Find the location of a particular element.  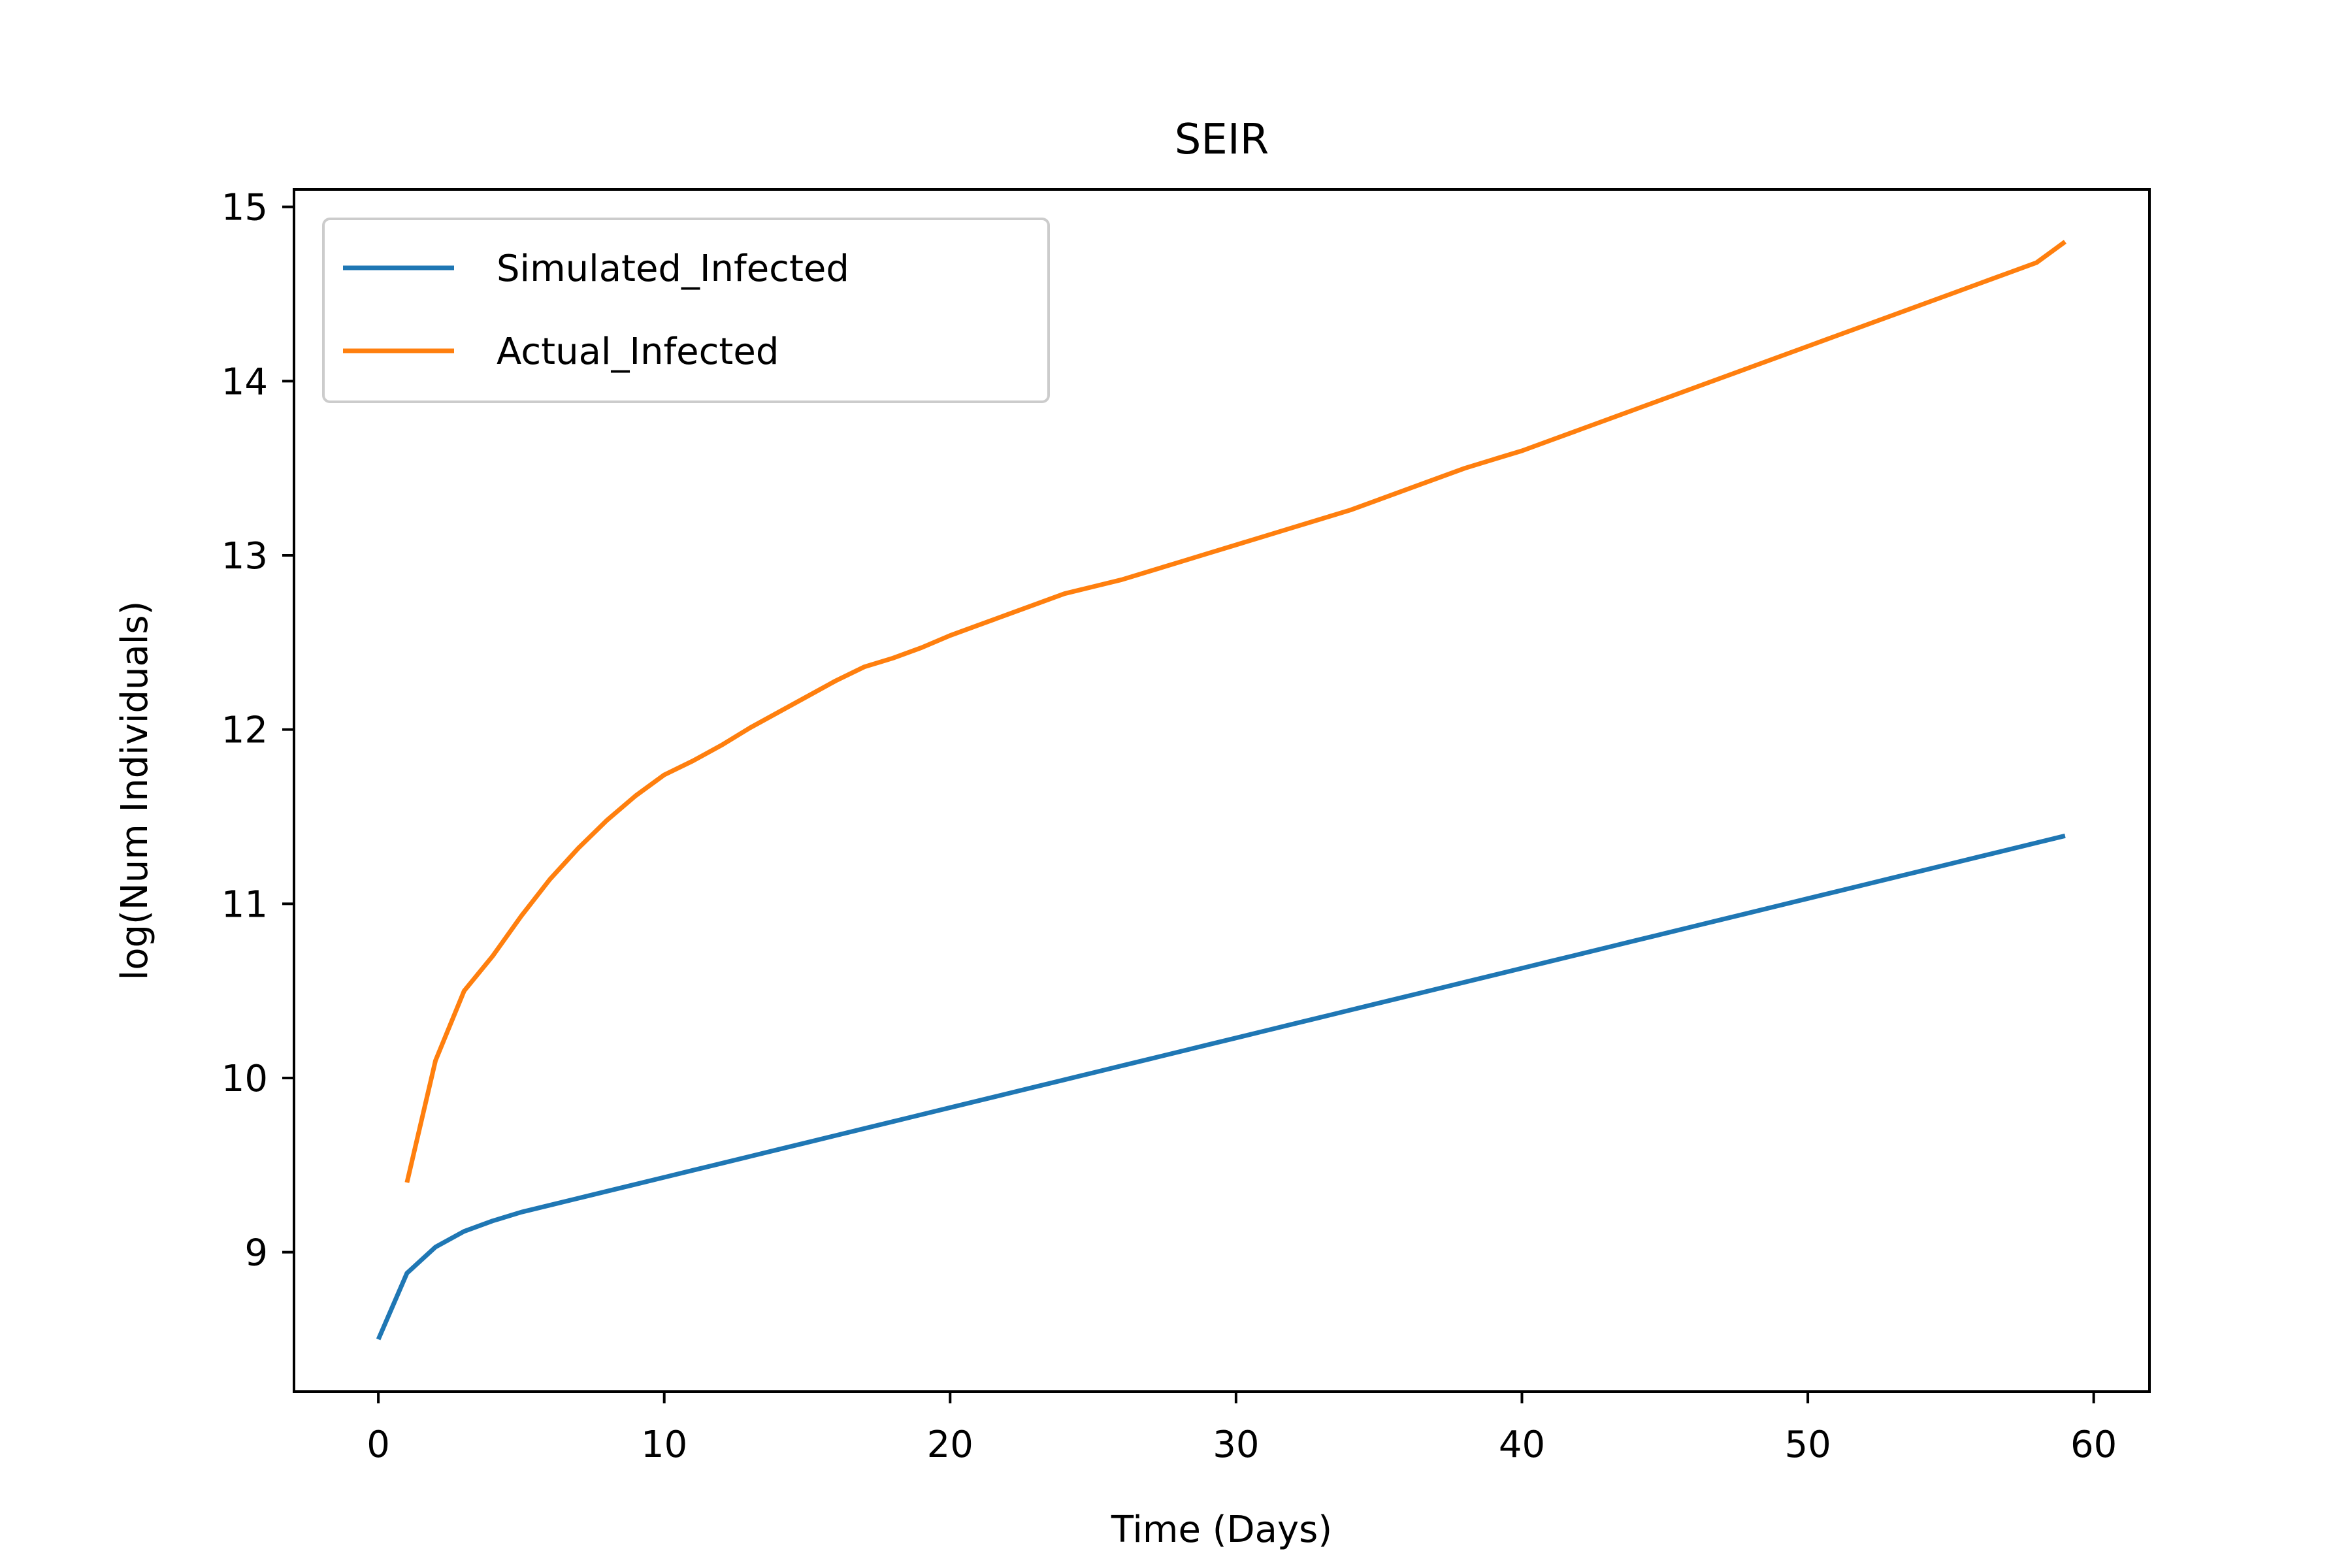

y-tick-label: 10 is located at coordinates (244, 1079).